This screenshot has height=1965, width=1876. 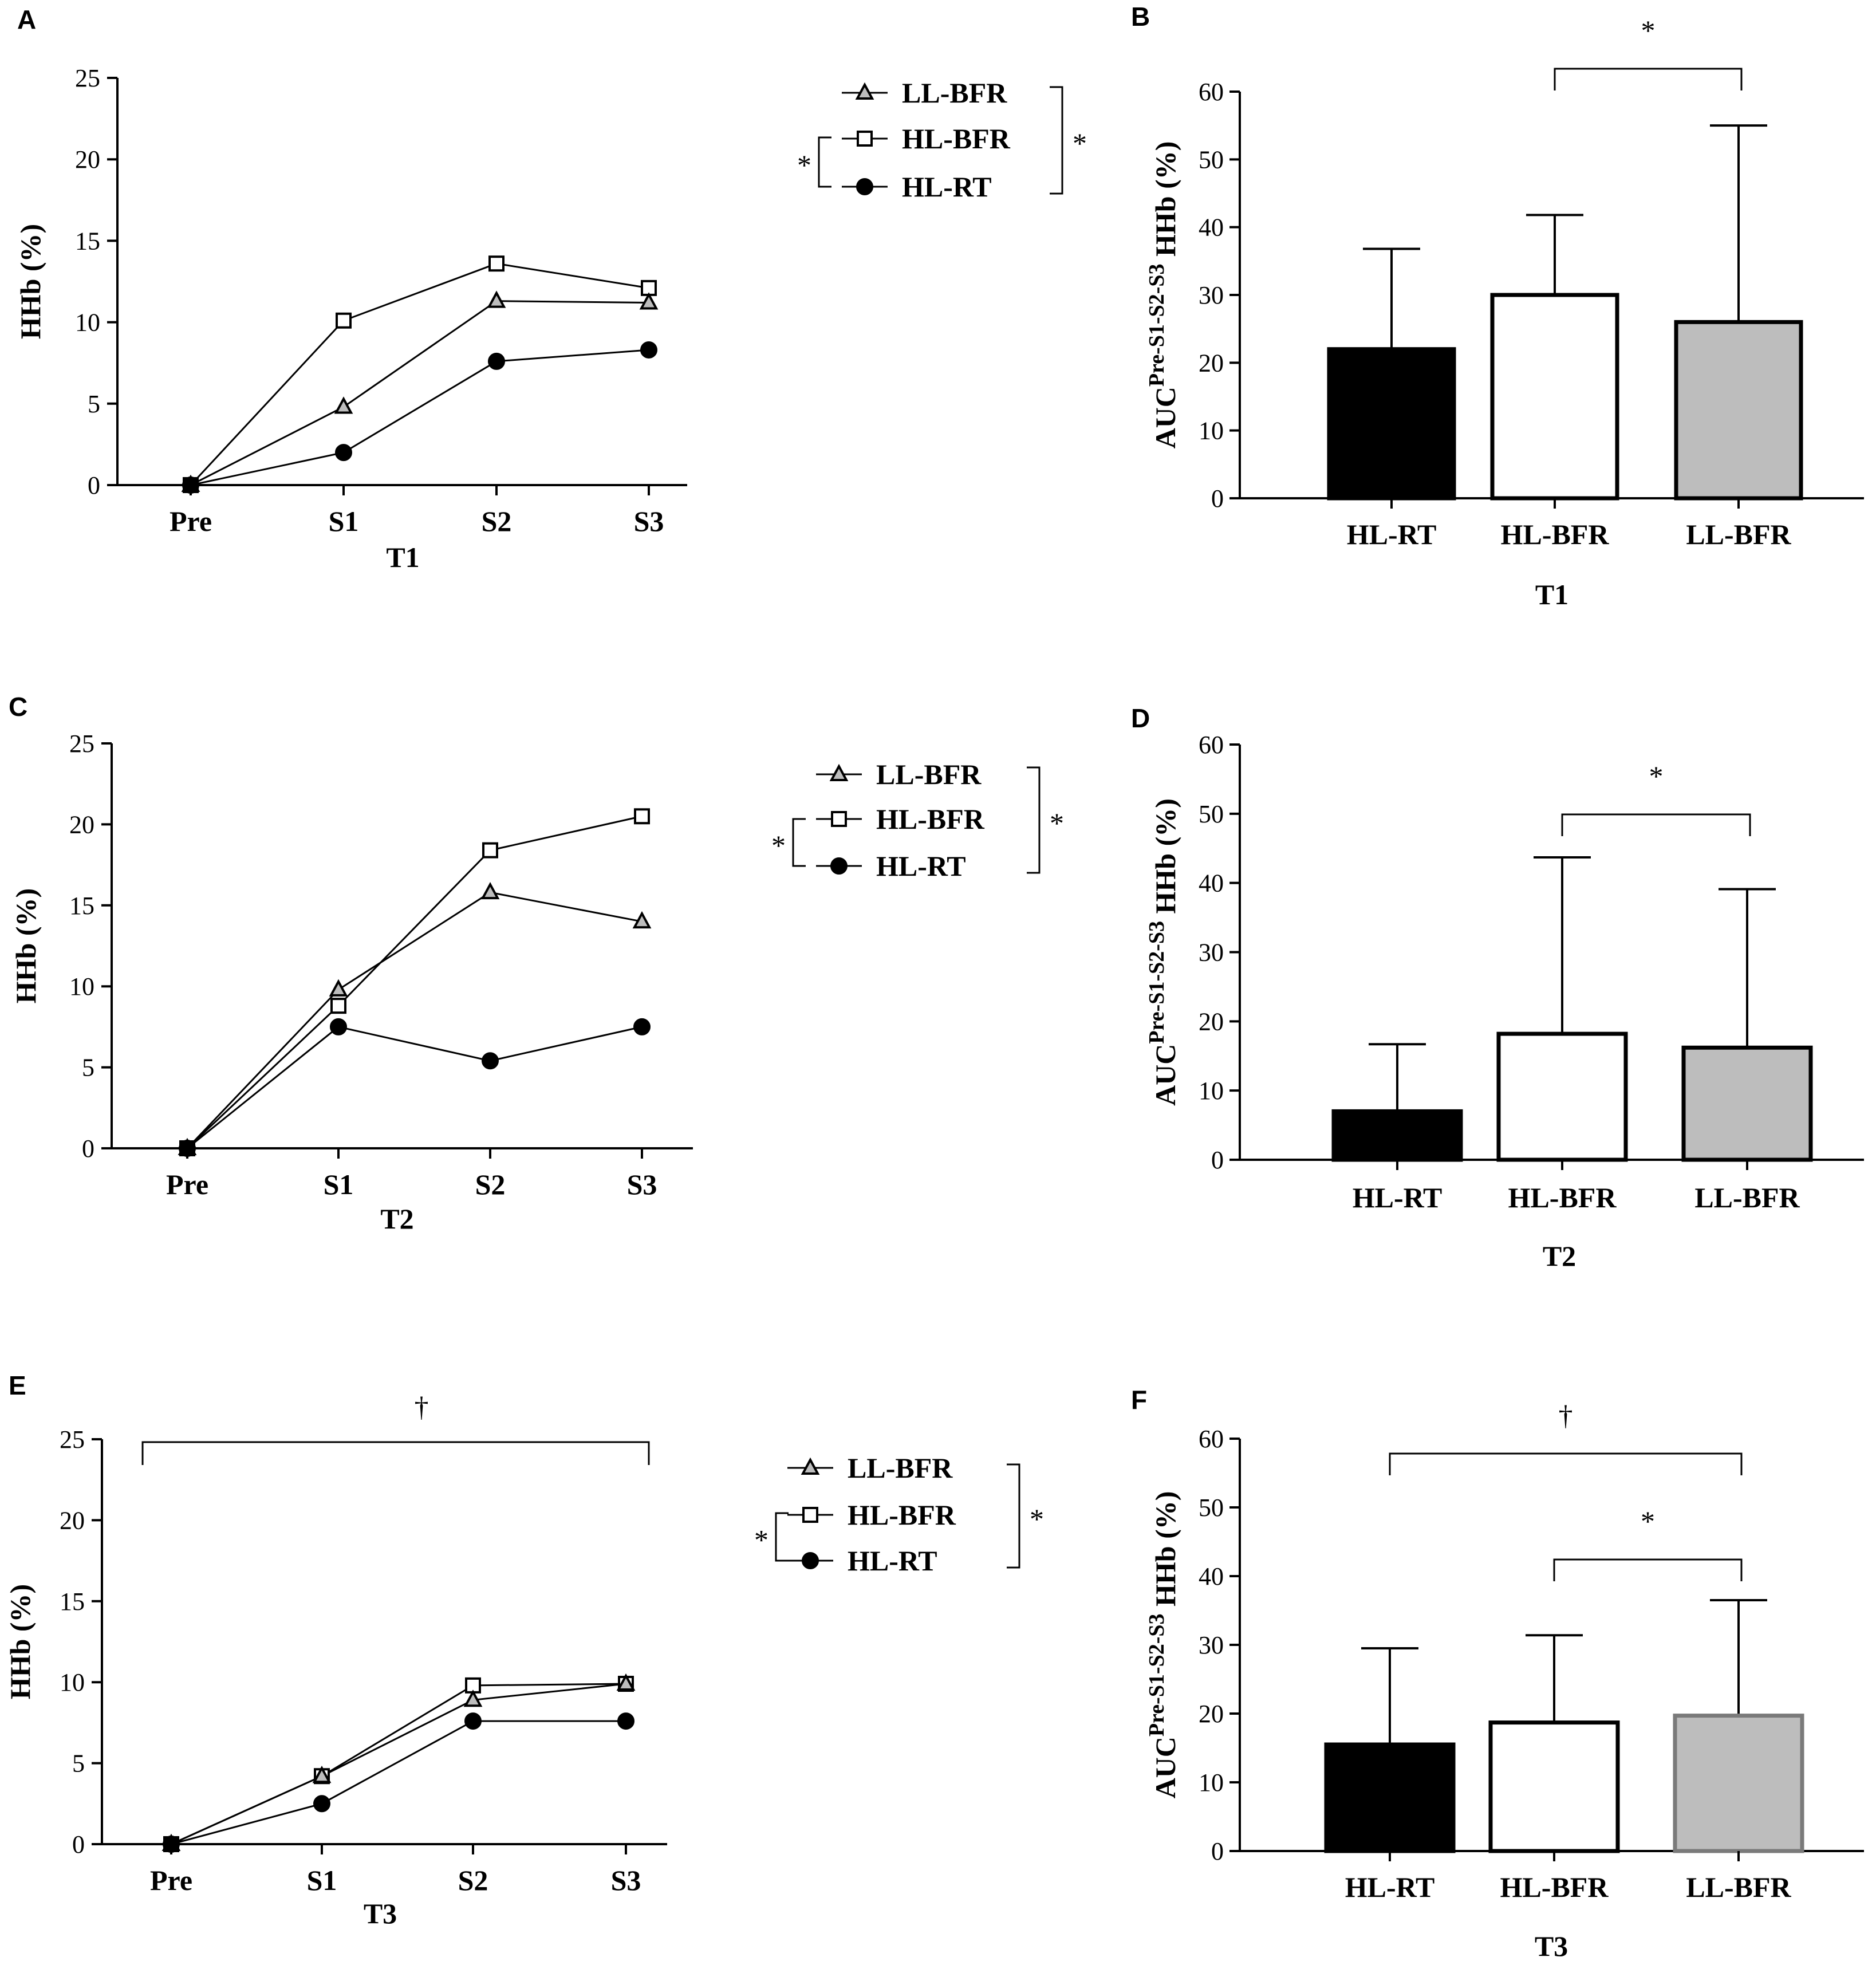 I want to click on x-axis-title: T2, so click(x=396, y=1219).